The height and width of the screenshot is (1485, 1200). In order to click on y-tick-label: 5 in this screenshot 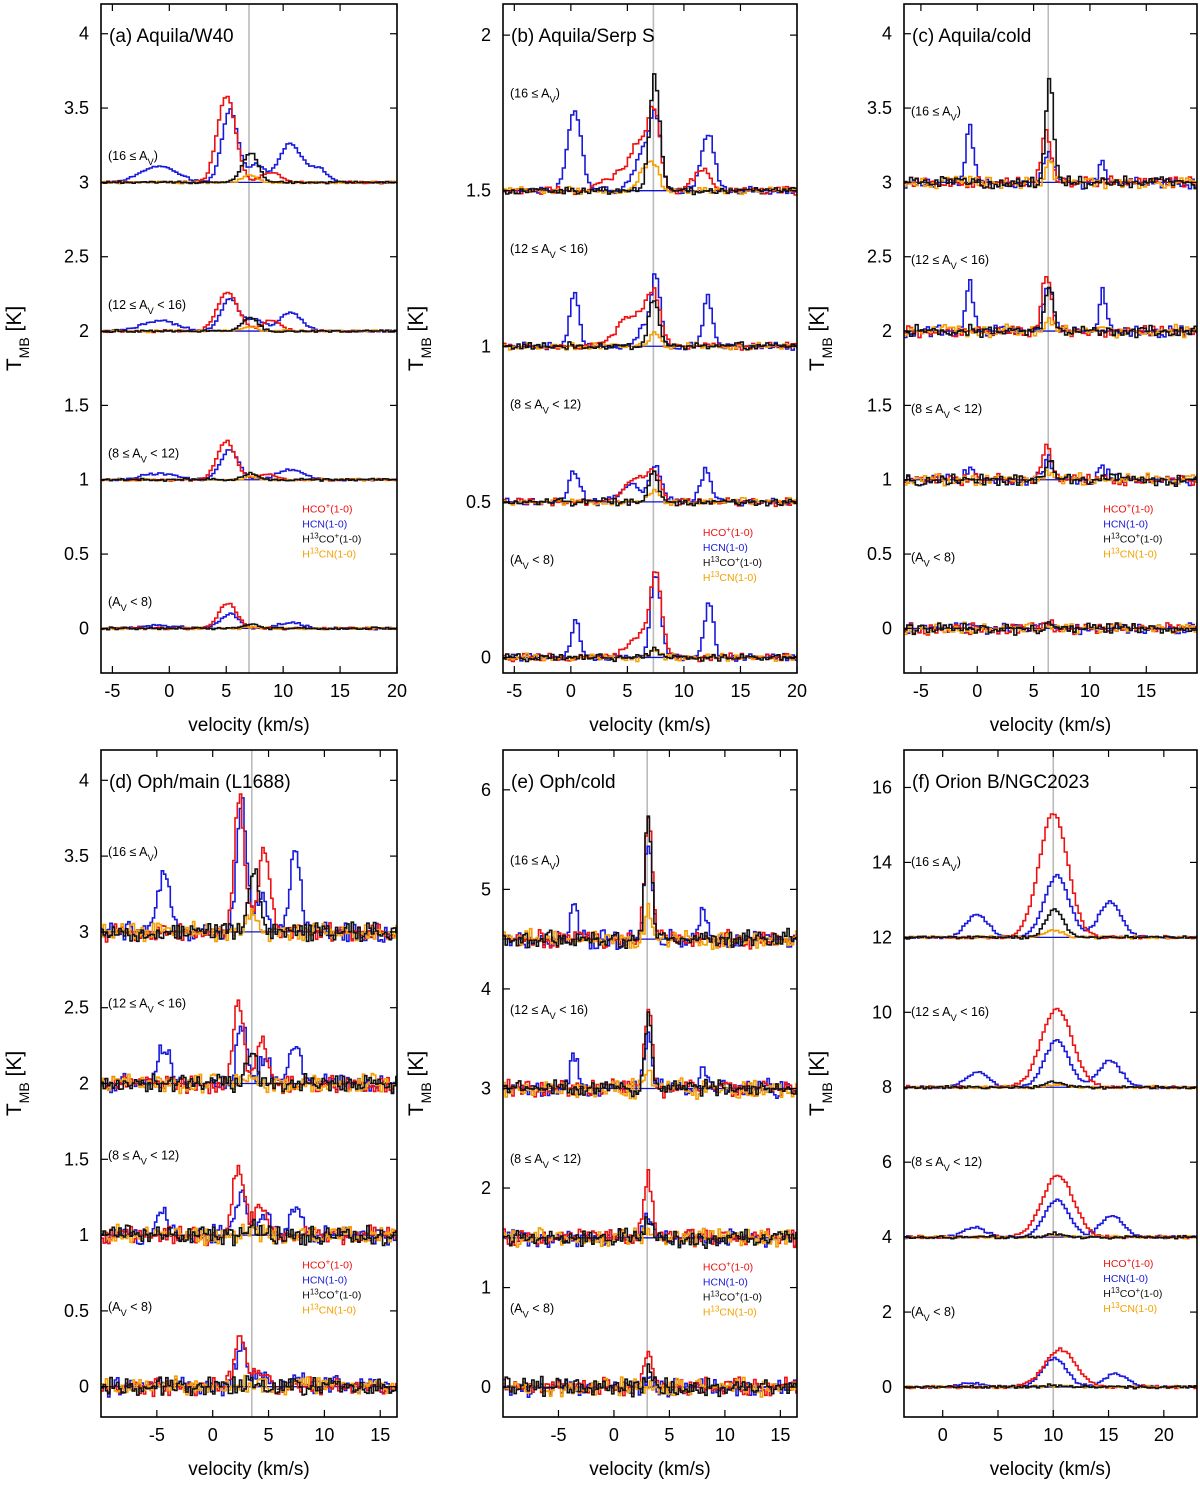, I will do `click(486, 889)`.